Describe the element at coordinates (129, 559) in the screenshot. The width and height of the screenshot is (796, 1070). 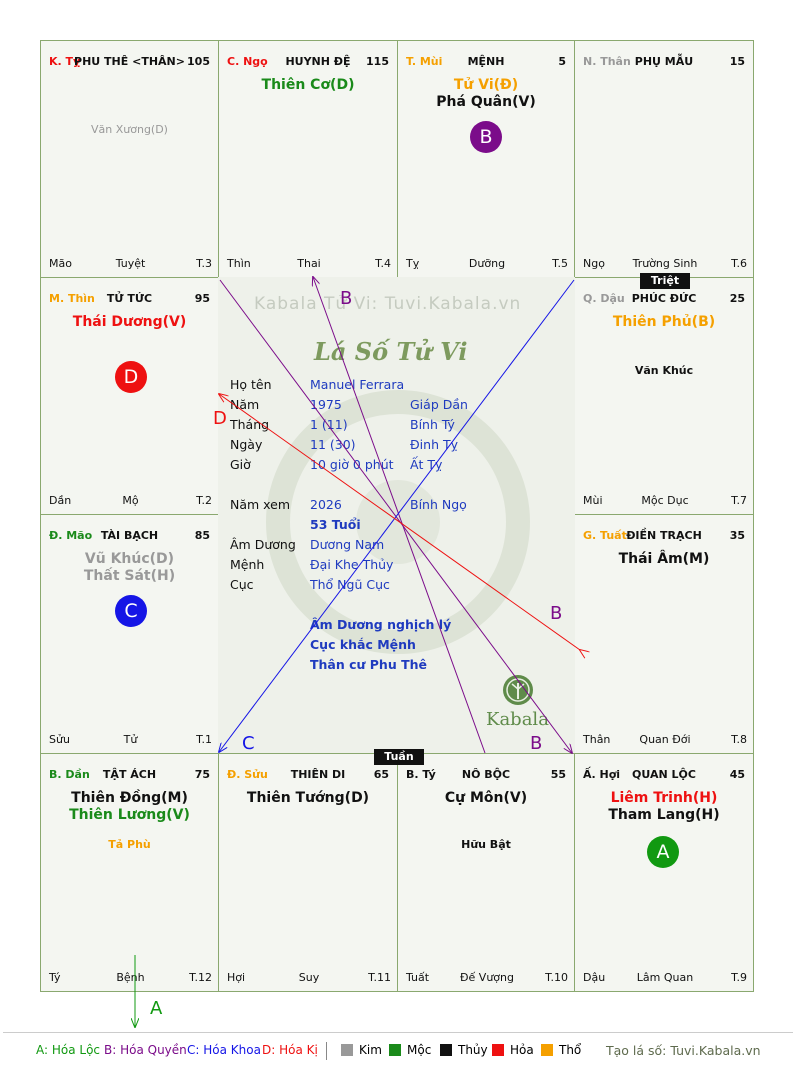
I see `major-star: Vũ Khúc(D)` at that location.